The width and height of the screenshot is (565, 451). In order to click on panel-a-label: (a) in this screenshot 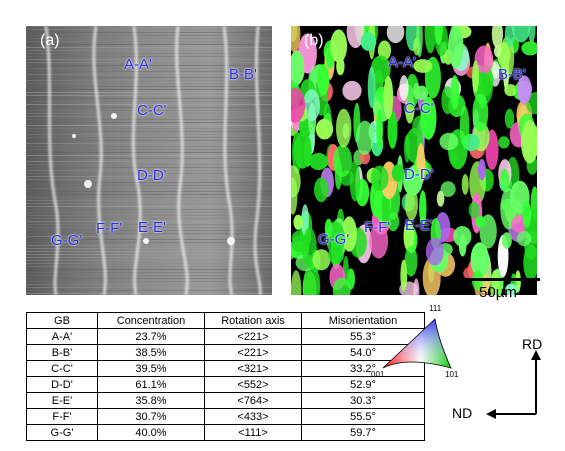, I will do `click(50, 40)`.